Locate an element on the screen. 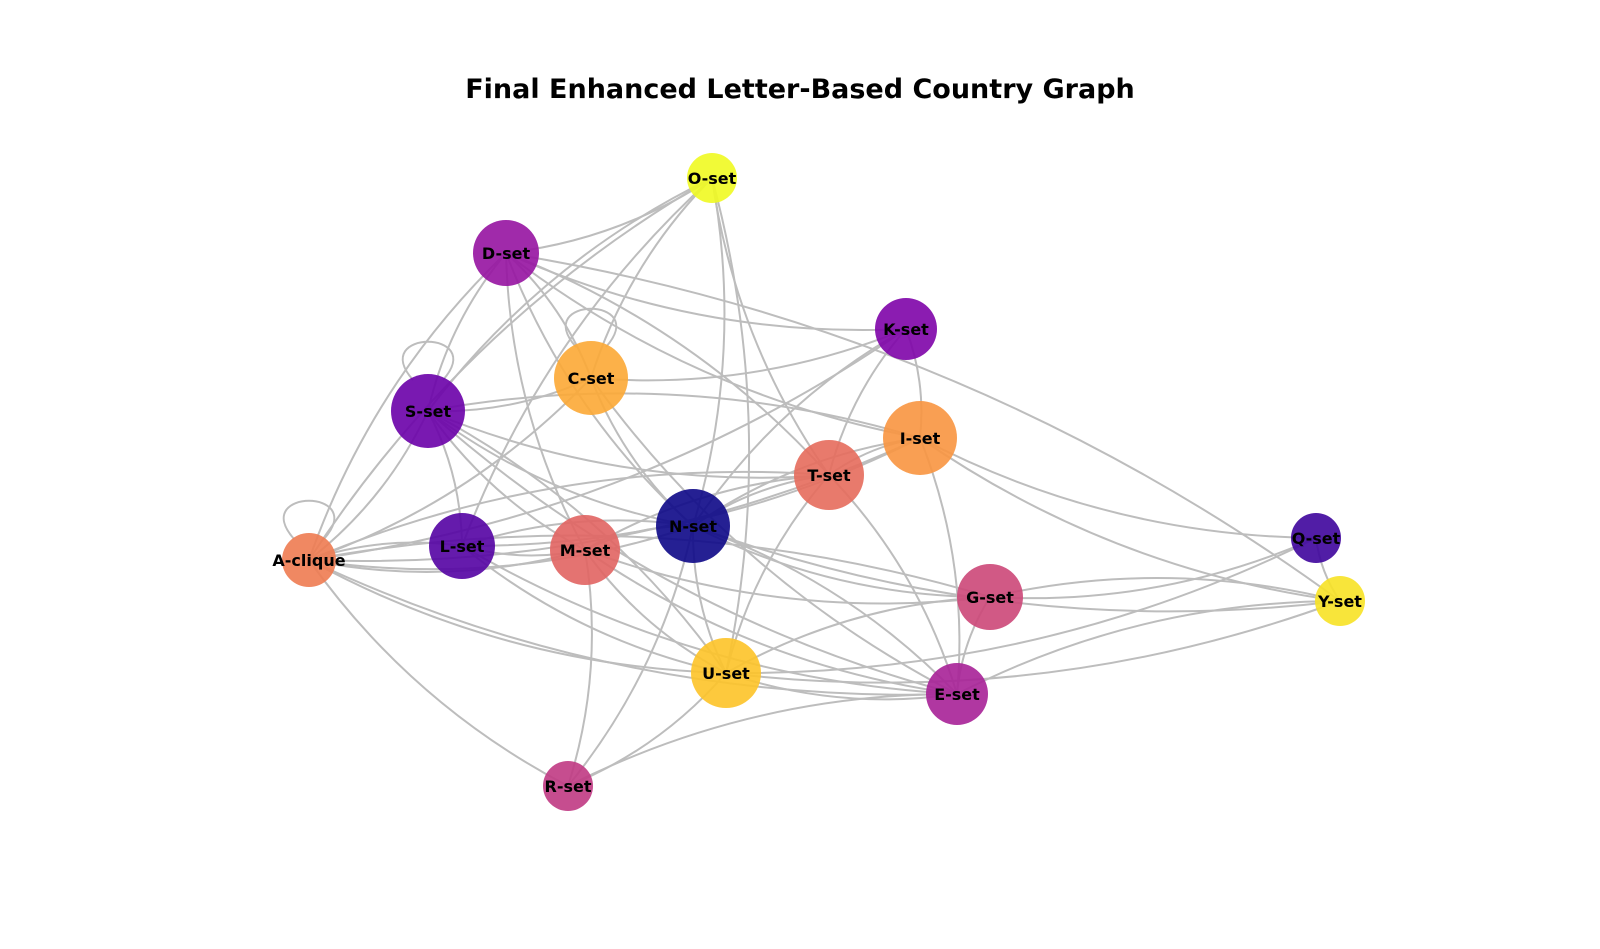  edge-G-Y is located at coordinates (1165, 589).